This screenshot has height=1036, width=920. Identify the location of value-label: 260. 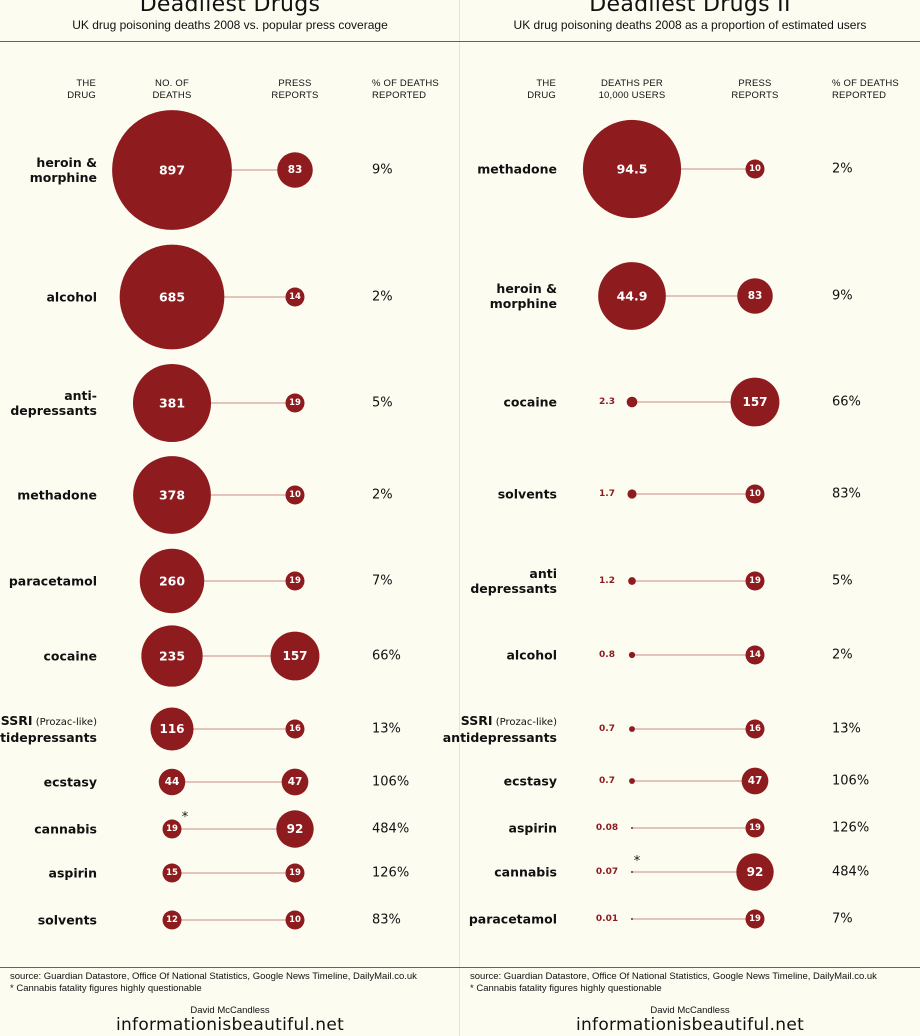
(172, 581).